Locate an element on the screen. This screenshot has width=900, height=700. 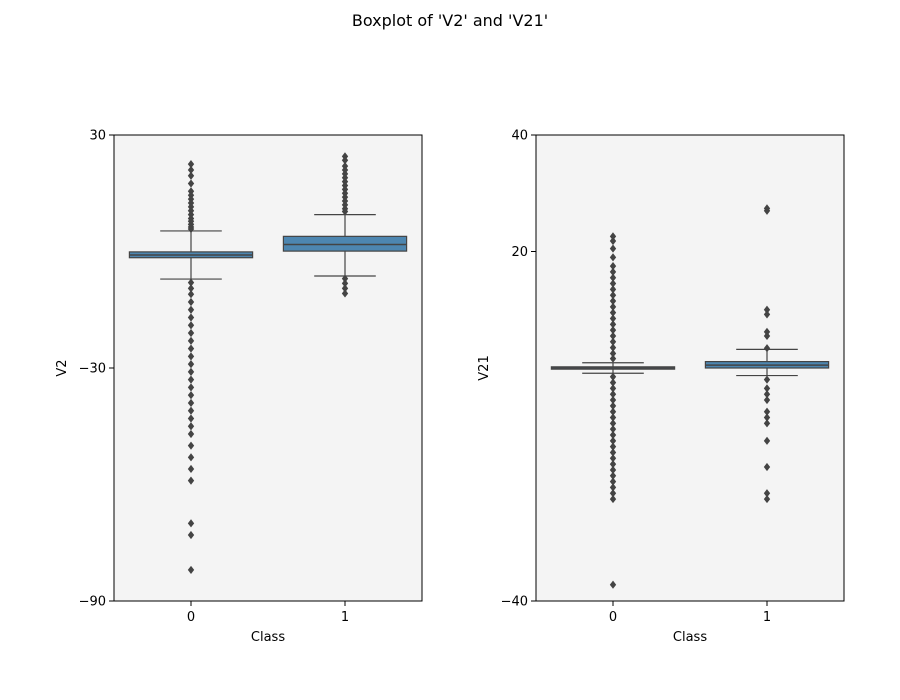
y-axis-label: V2 is located at coordinates (62, 367).